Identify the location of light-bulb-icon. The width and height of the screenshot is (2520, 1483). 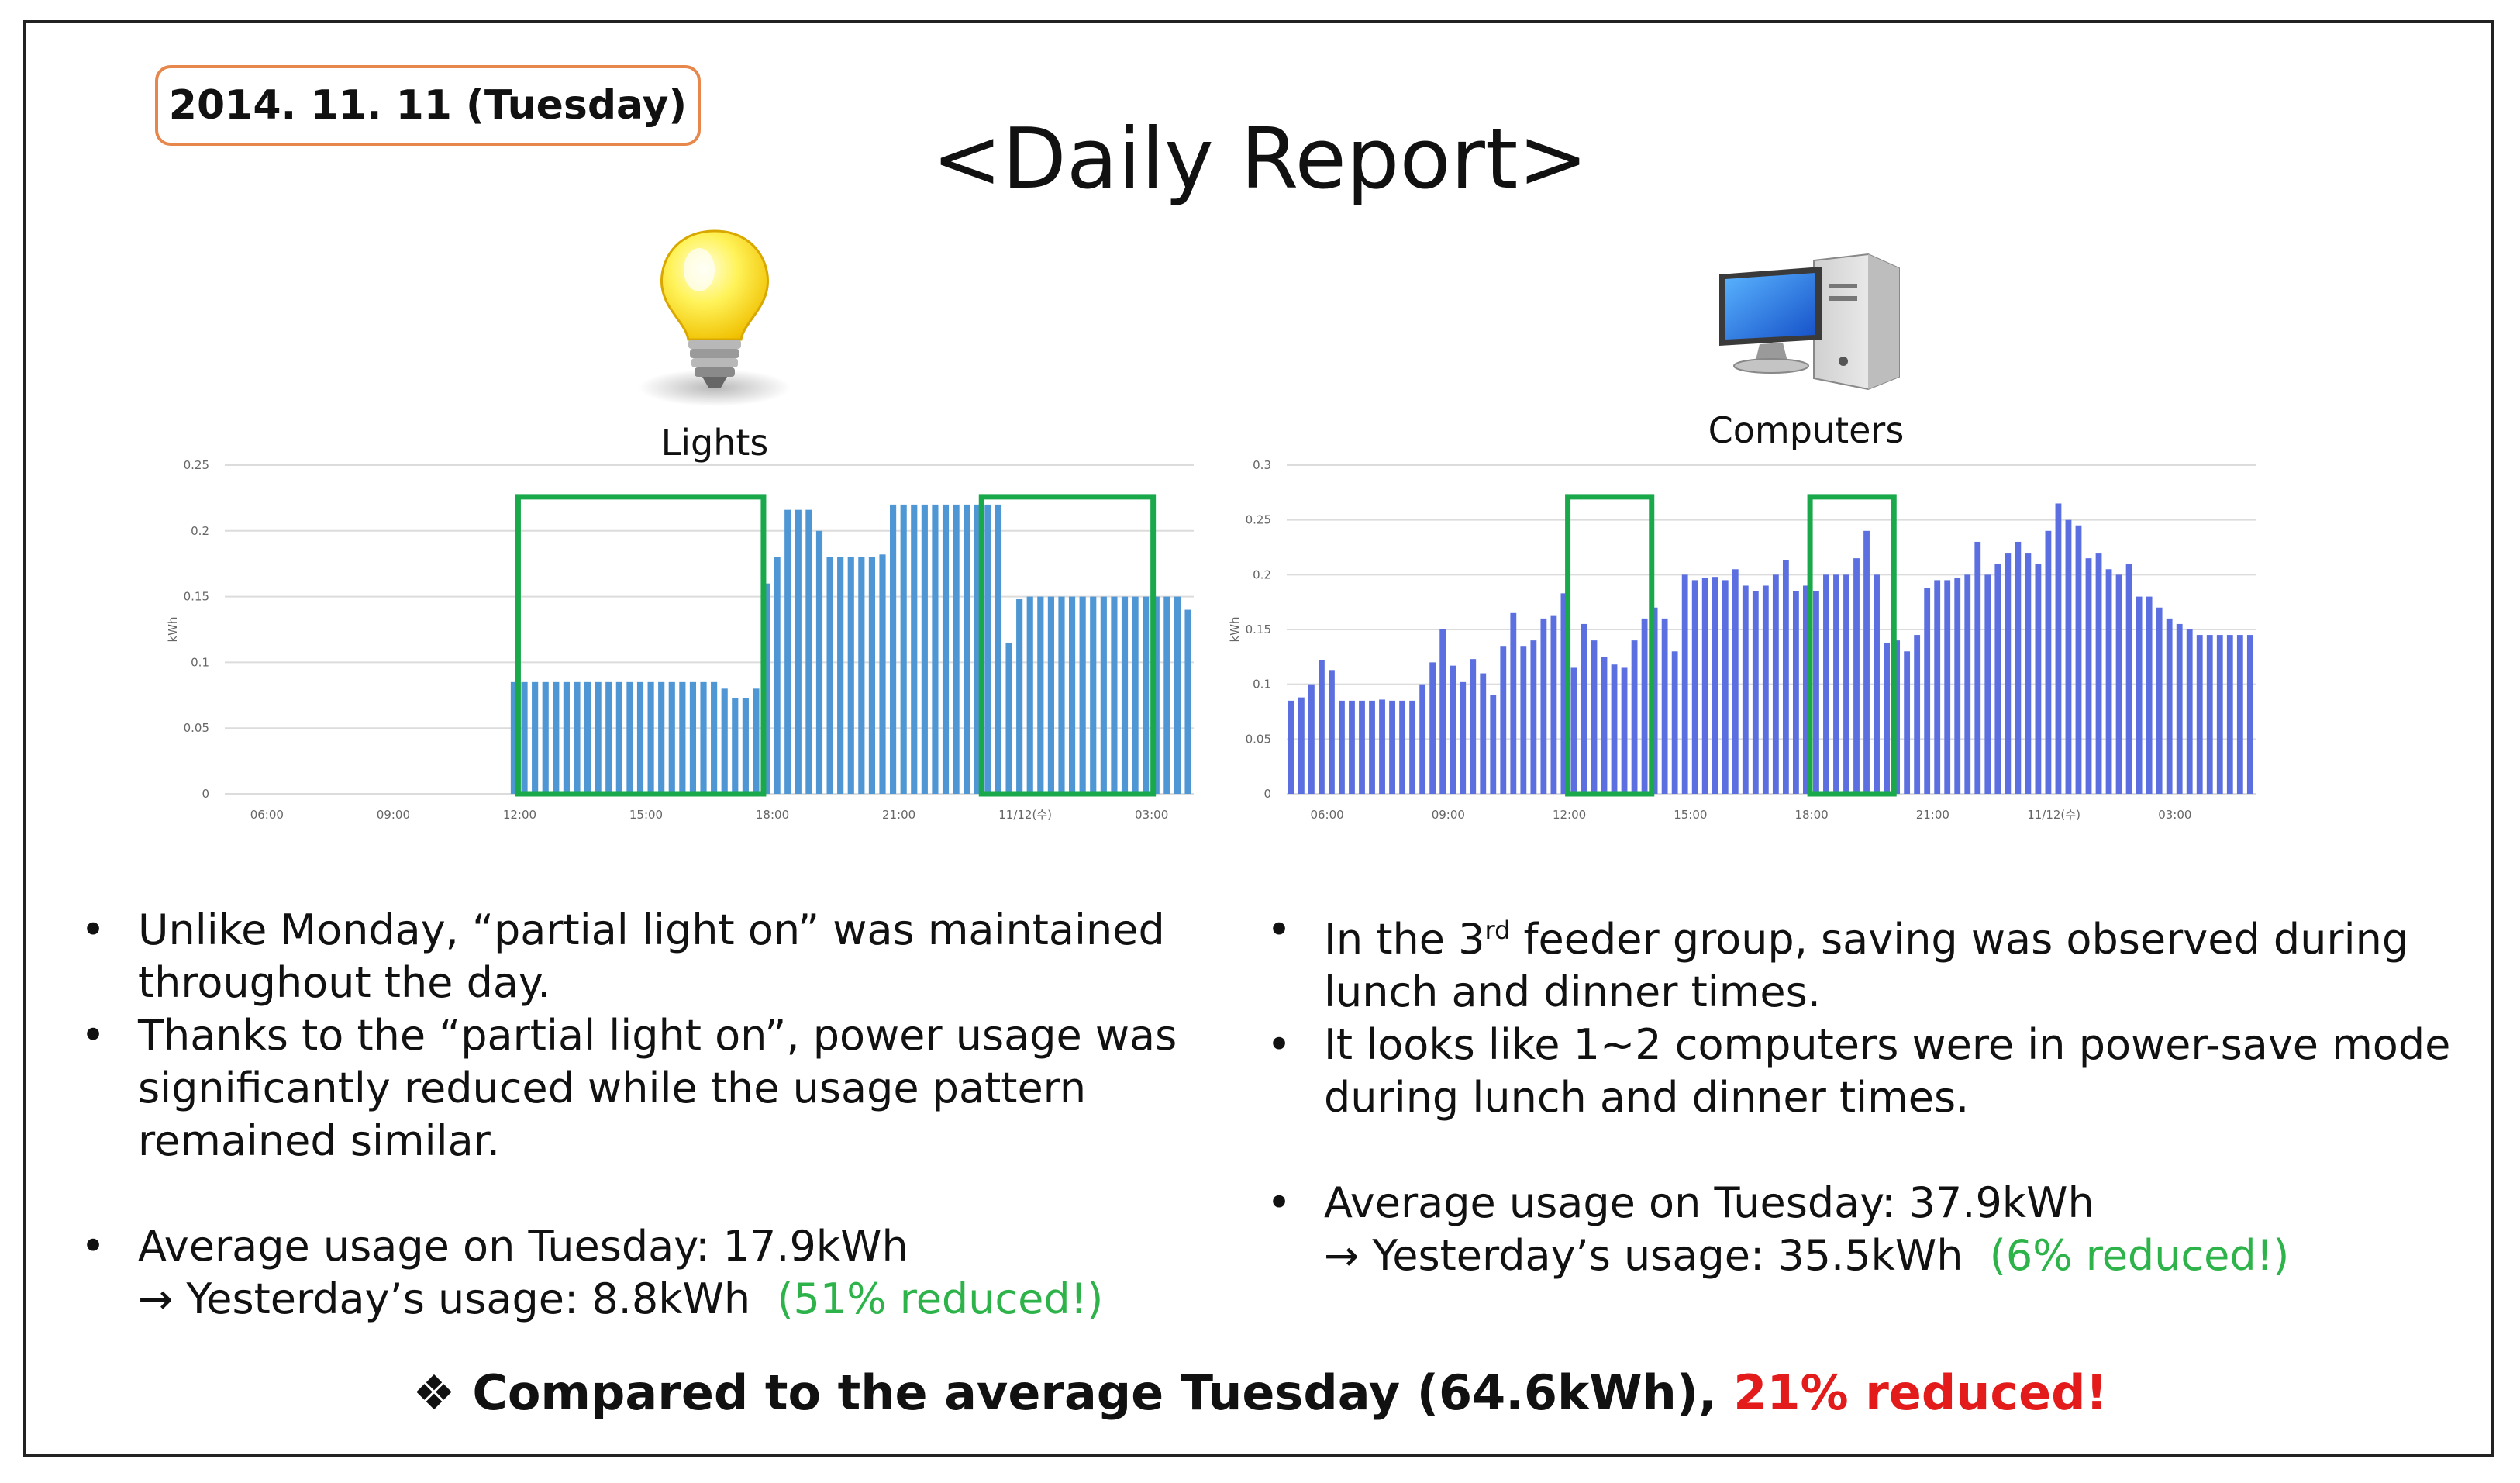
(715, 317).